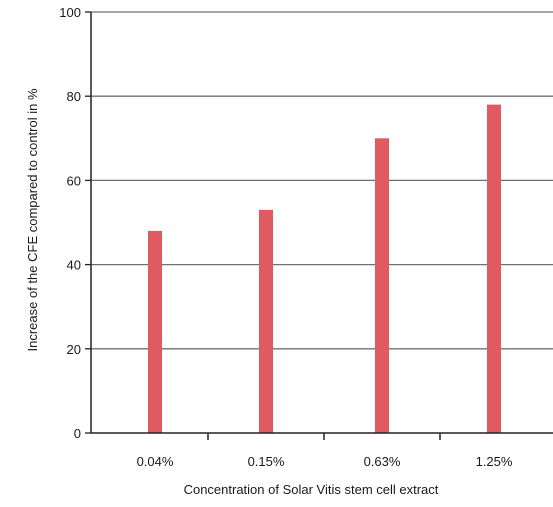 This screenshot has width=553, height=507. Describe the element at coordinates (74, 349) in the screenshot. I see `y-tick-label-20: 20` at that location.